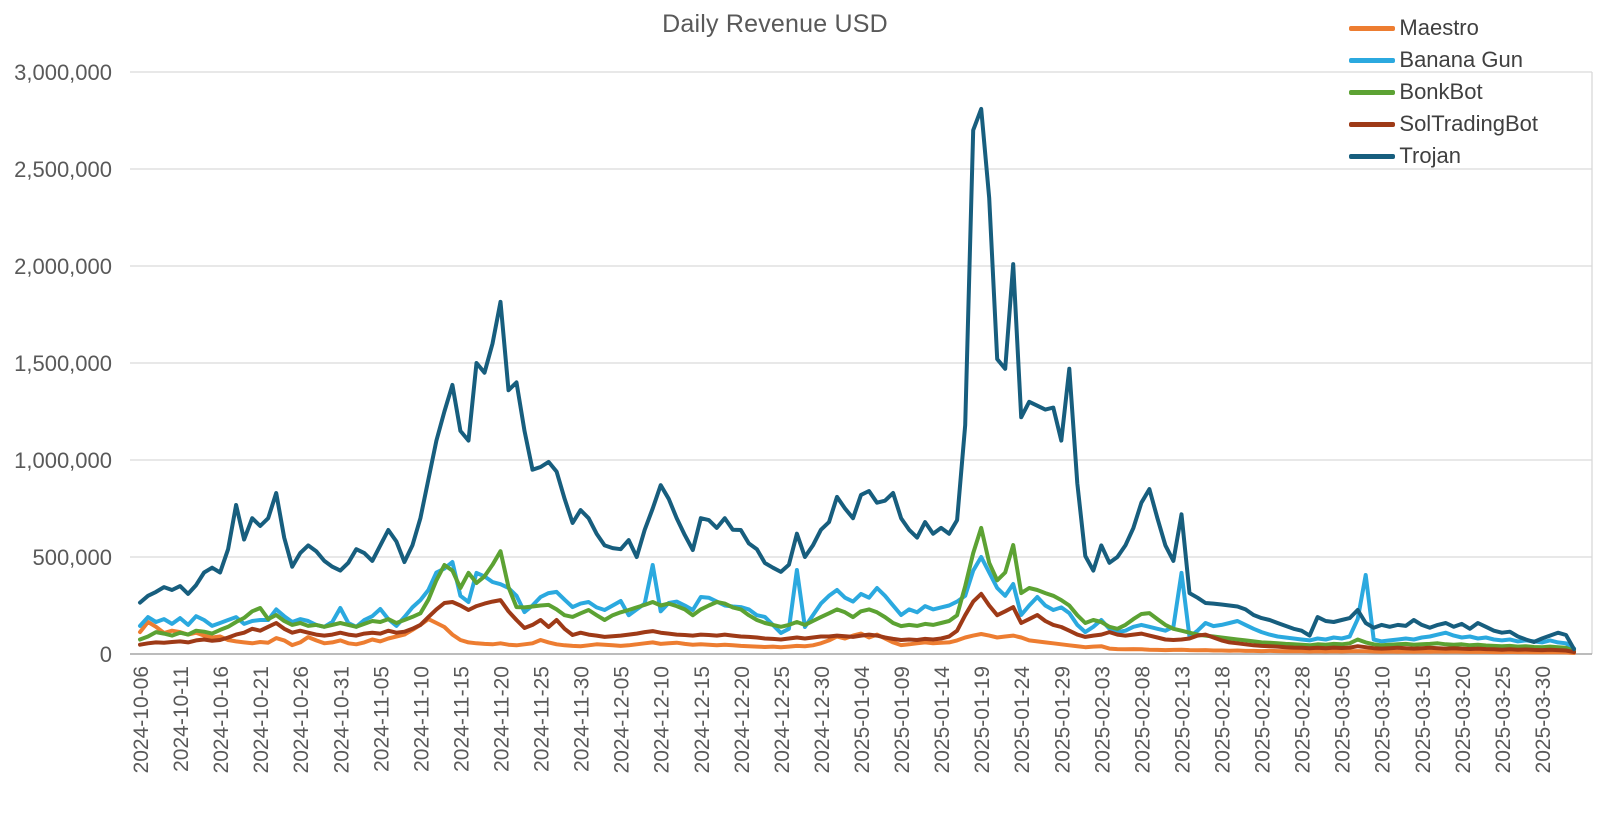  I want to click on x-tick-label: 2025-03-15, so click(1423, 719).